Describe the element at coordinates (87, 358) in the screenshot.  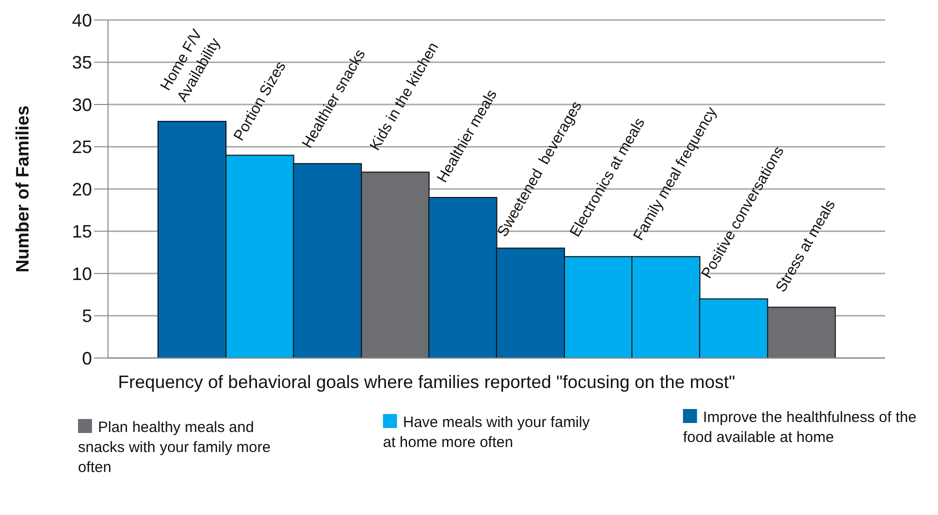
I see `y-tick-label: 0` at that location.